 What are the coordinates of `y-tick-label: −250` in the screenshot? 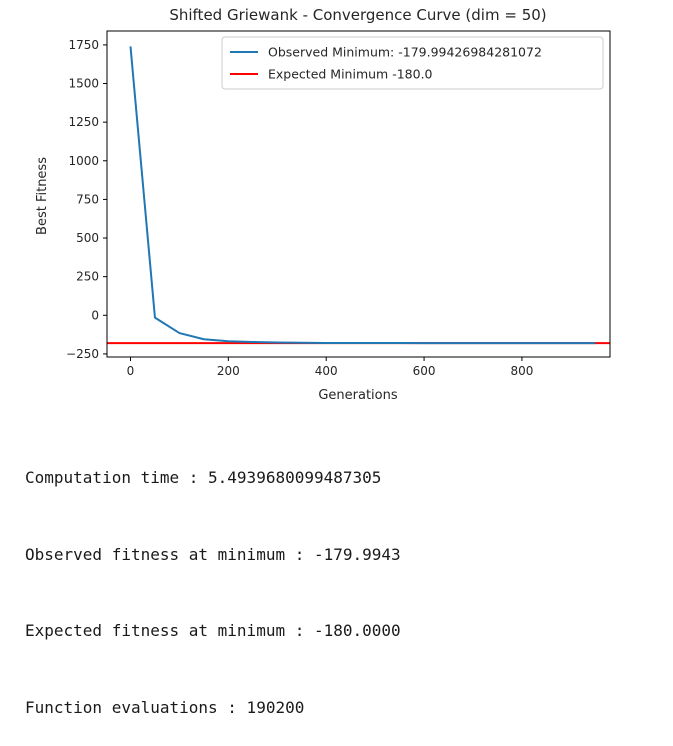 It's located at (82, 354).